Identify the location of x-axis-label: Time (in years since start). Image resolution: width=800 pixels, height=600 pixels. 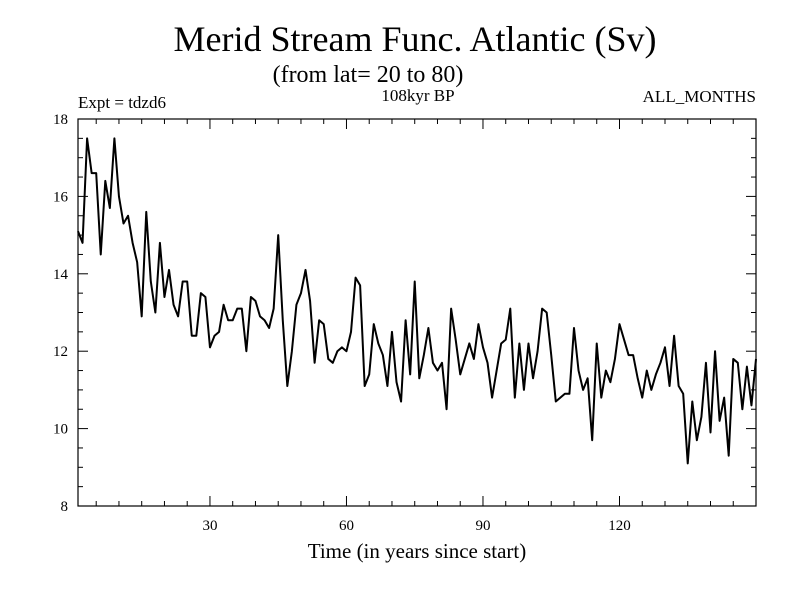
(417, 551).